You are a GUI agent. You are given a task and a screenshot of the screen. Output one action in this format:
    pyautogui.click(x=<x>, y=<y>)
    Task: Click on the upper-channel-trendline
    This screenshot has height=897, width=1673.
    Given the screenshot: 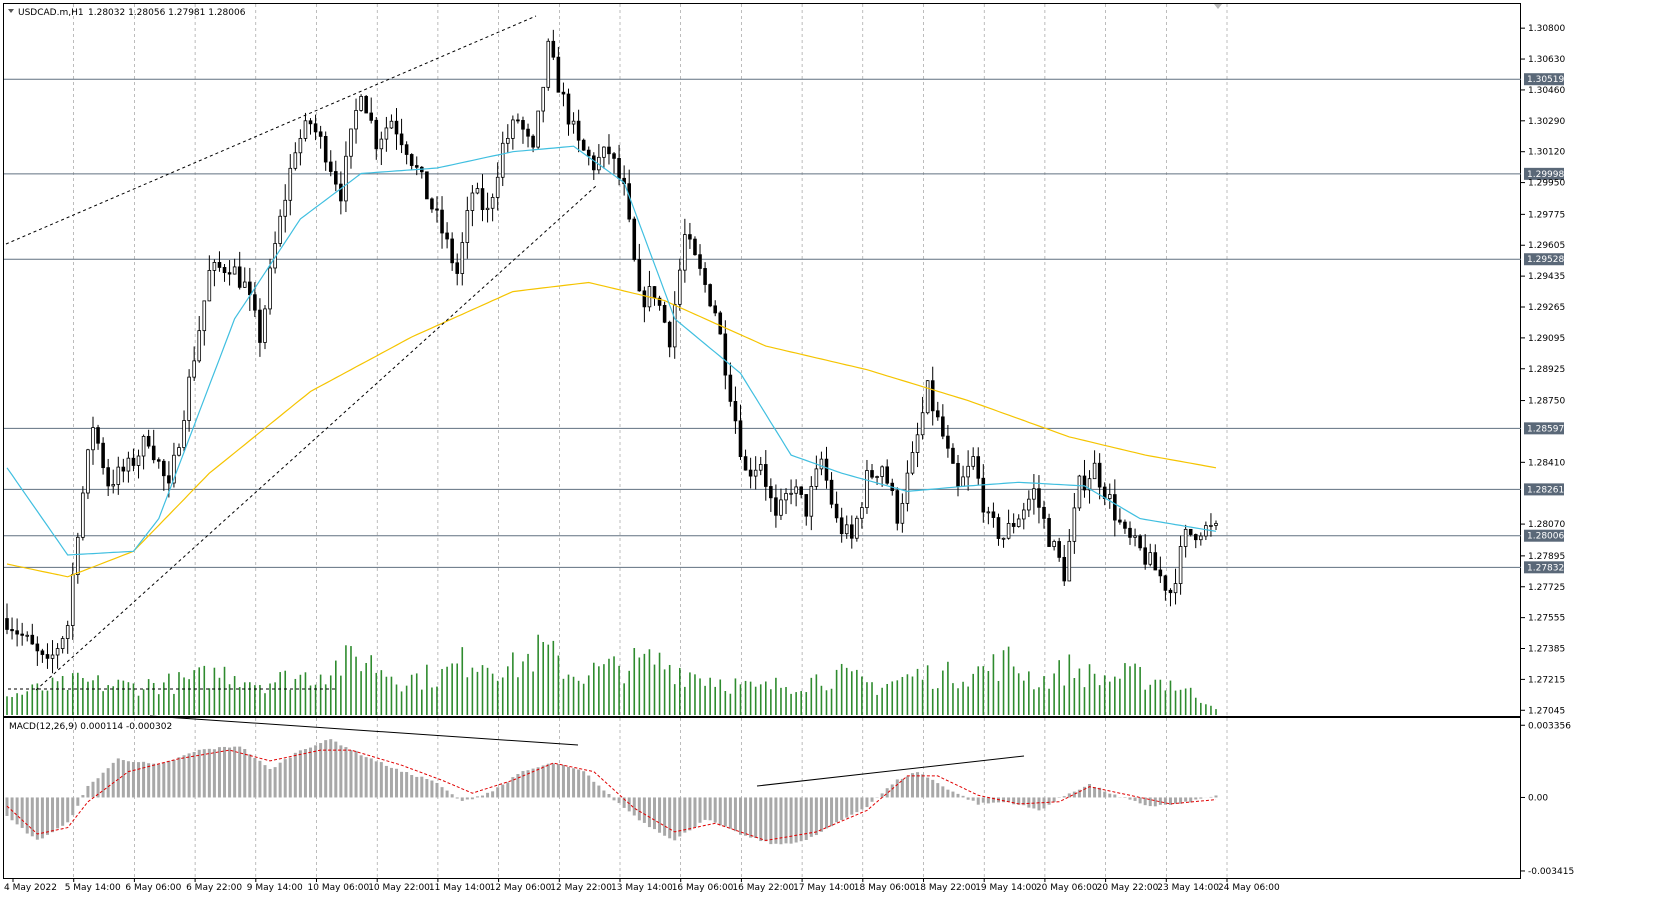 What is the action you would take?
    pyautogui.click(x=271, y=130)
    